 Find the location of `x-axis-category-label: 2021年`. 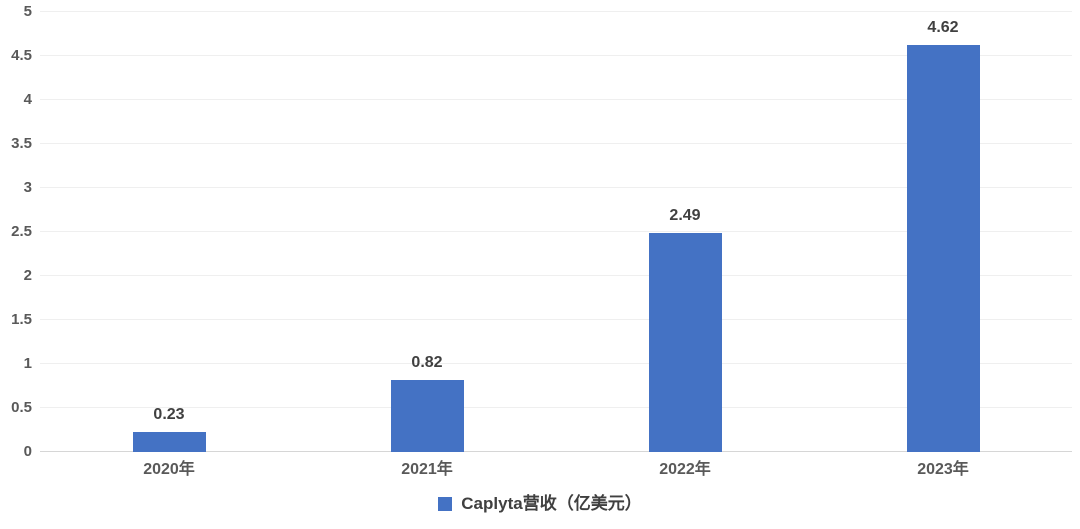

x-axis-category-label: 2021年 is located at coordinates (427, 469).